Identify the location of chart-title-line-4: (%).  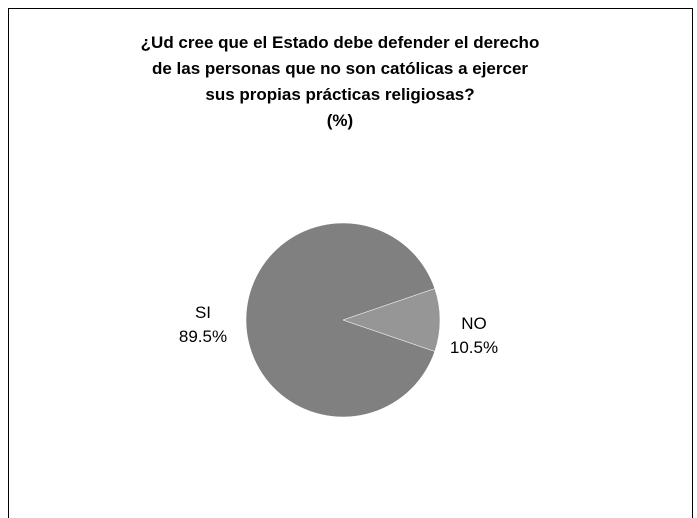
(340, 120).